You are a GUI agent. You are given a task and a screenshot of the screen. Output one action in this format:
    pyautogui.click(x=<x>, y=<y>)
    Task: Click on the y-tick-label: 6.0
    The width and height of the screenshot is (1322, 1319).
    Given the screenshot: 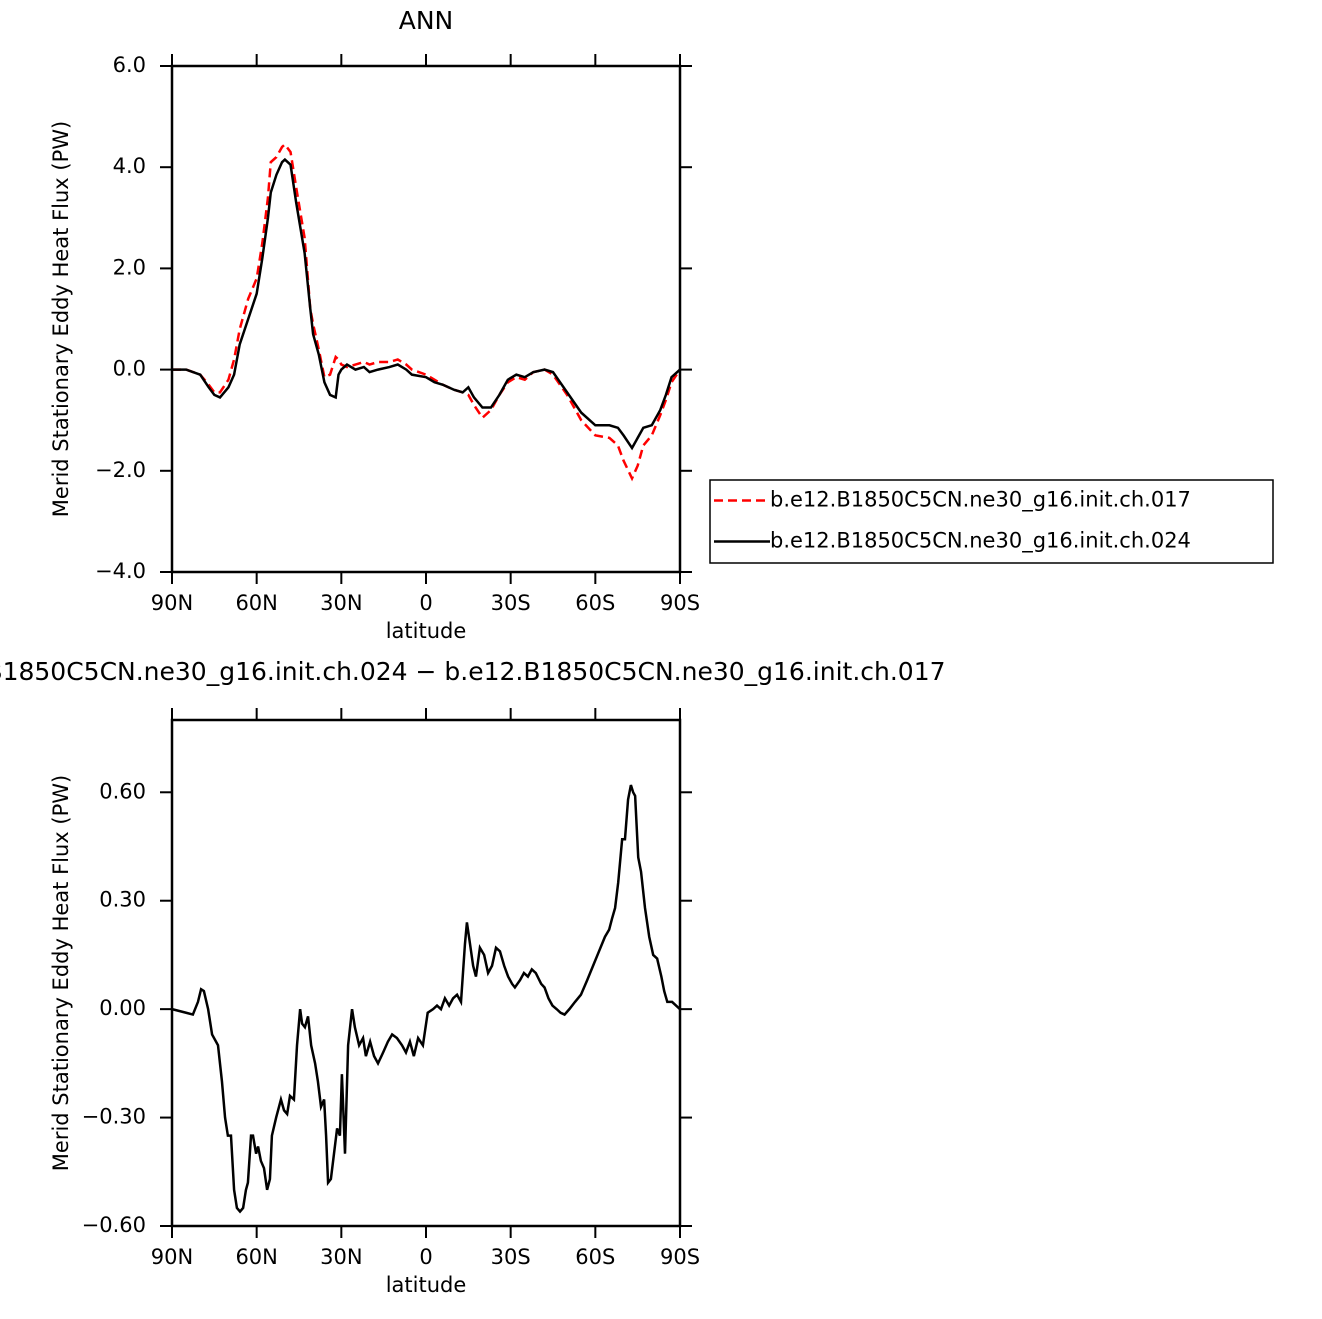 What is the action you would take?
    pyautogui.click(x=129, y=65)
    